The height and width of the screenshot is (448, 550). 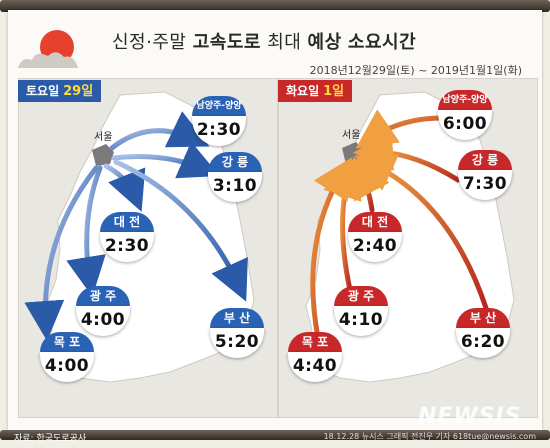 What do you see at coordinates (483, 343) in the screenshot?
I see `badge-time: 6:20` at bounding box center [483, 343].